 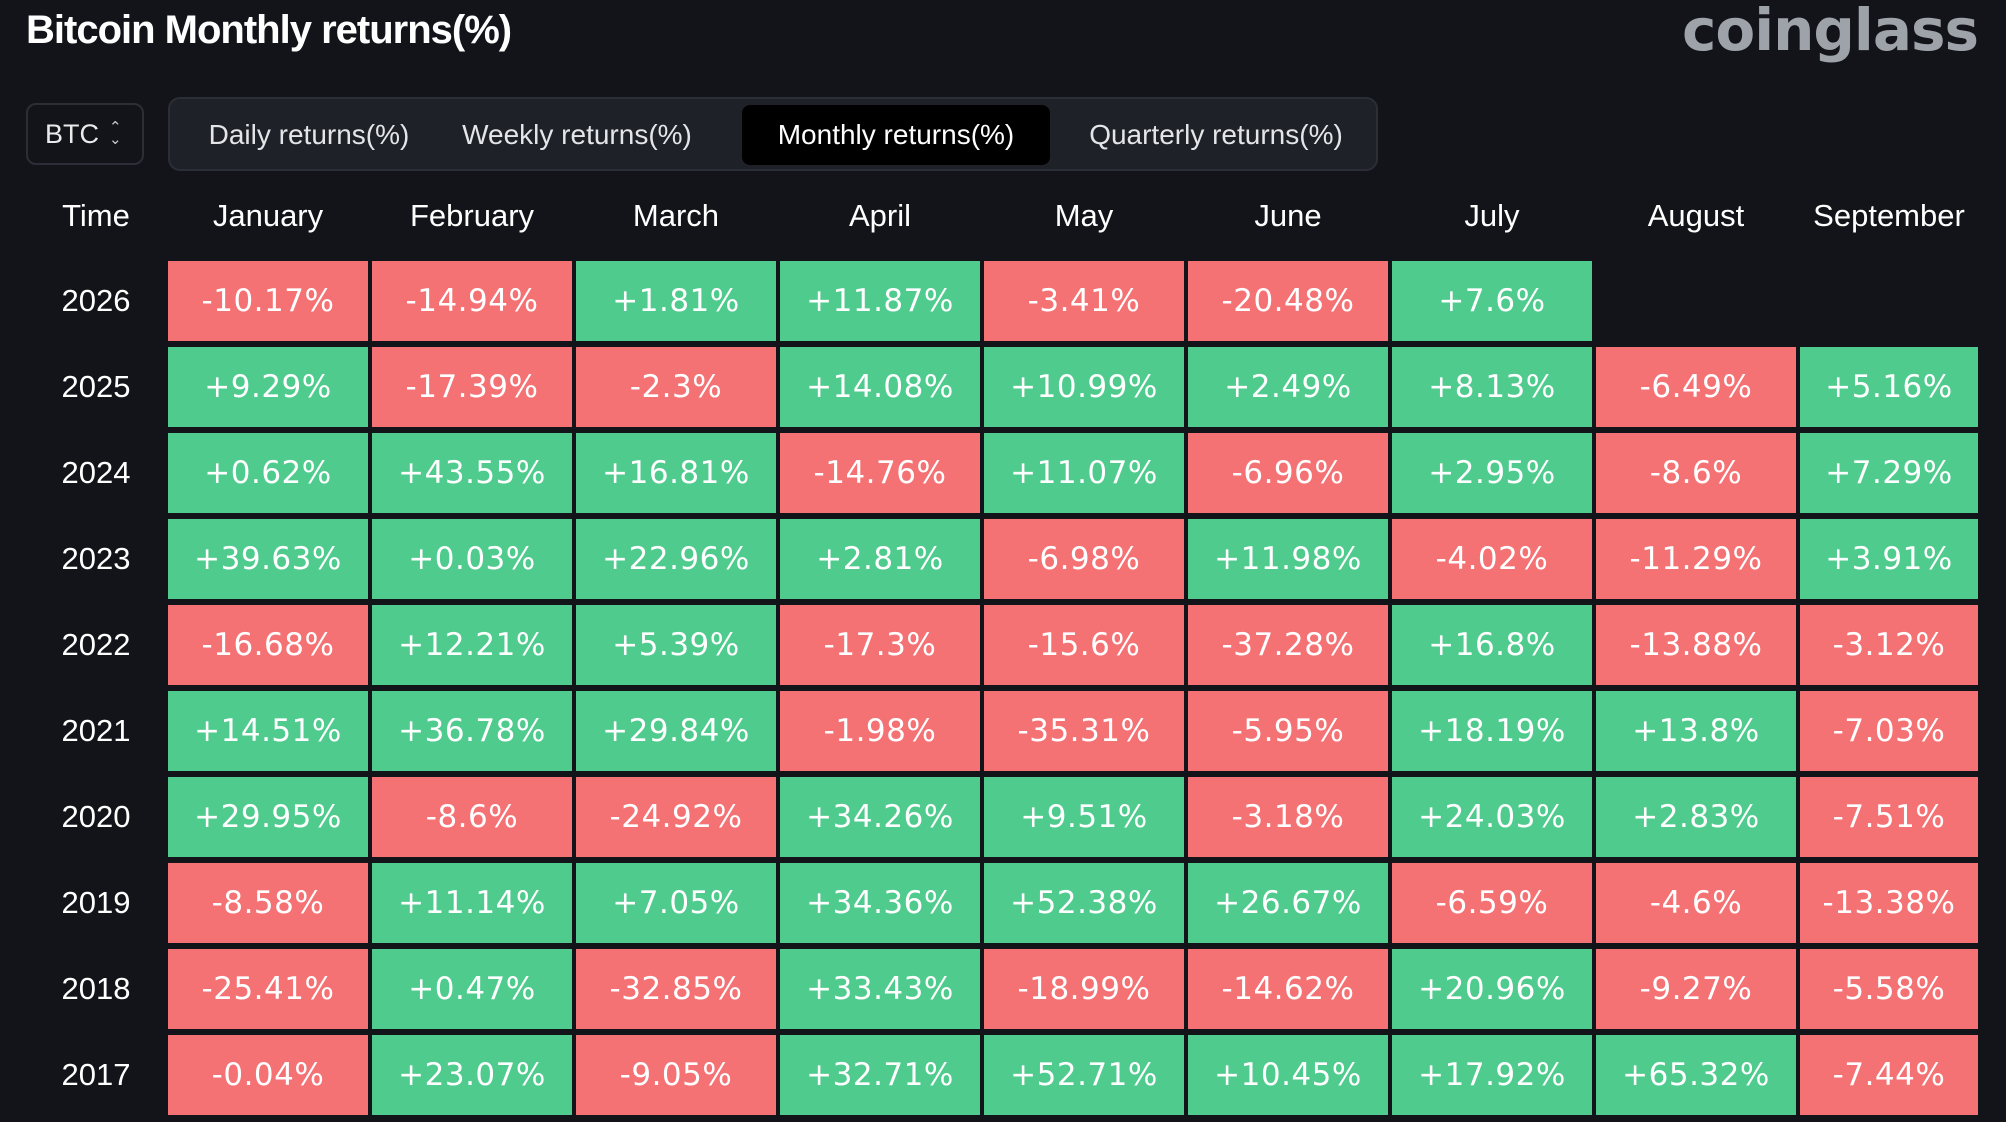 I want to click on column-header-july: July, so click(x=1492, y=215).